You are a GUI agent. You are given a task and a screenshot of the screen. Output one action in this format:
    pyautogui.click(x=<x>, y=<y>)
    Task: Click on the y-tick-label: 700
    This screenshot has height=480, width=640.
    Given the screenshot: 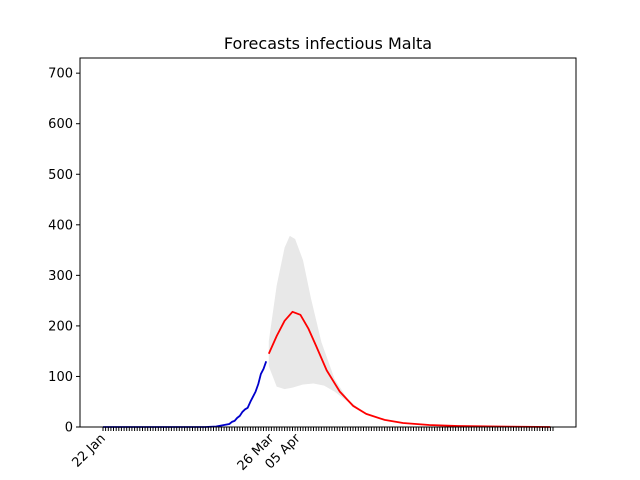 What is the action you would take?
    pyautogui.click(x=60, y=74)
    